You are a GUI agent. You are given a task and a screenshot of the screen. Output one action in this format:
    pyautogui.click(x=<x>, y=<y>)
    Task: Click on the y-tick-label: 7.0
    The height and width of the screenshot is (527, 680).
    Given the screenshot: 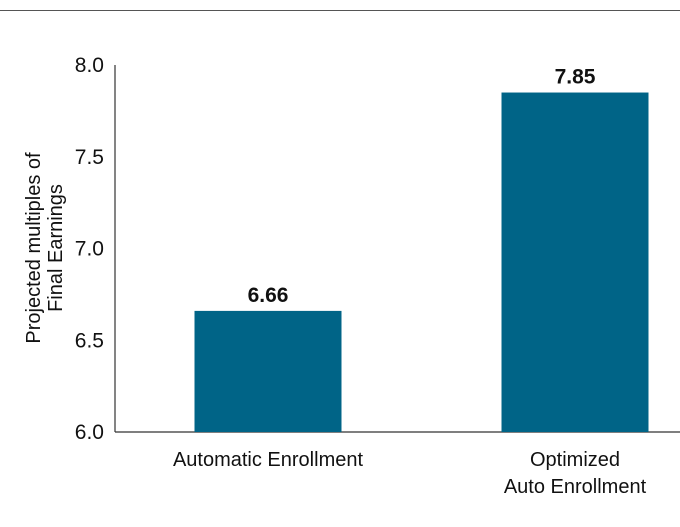 What is the action you would take?
    pyautogui.click(x=89, y=249)
    